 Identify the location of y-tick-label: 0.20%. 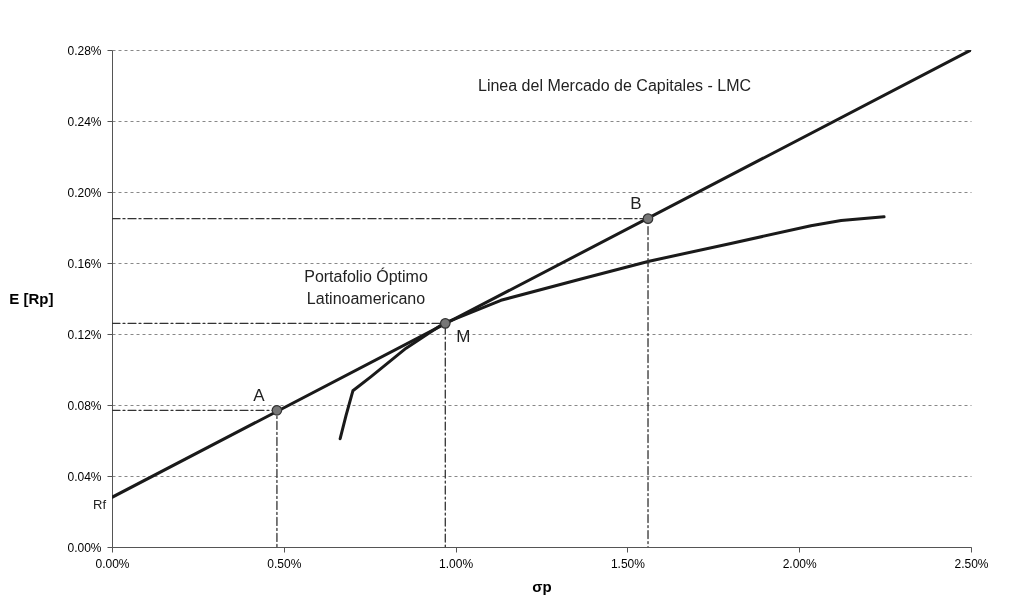
(84, 192).